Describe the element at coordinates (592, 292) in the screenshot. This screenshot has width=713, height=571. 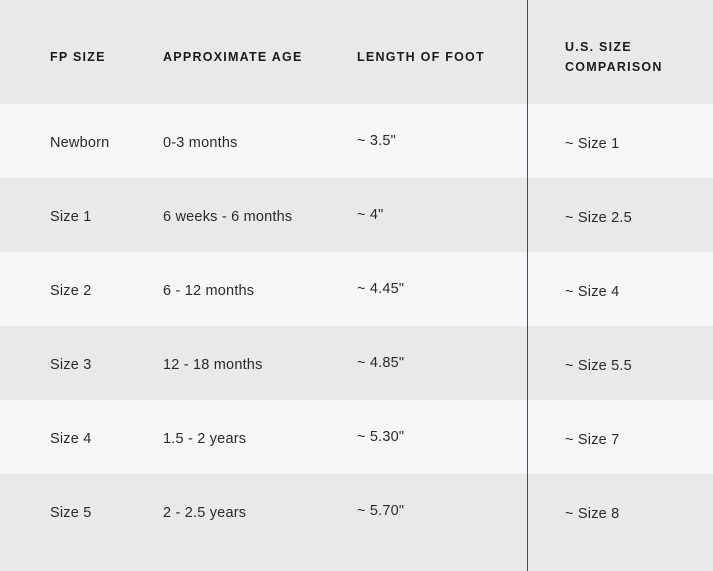
I see `cell-us-size-comparison: ~ Size 4` at that location.